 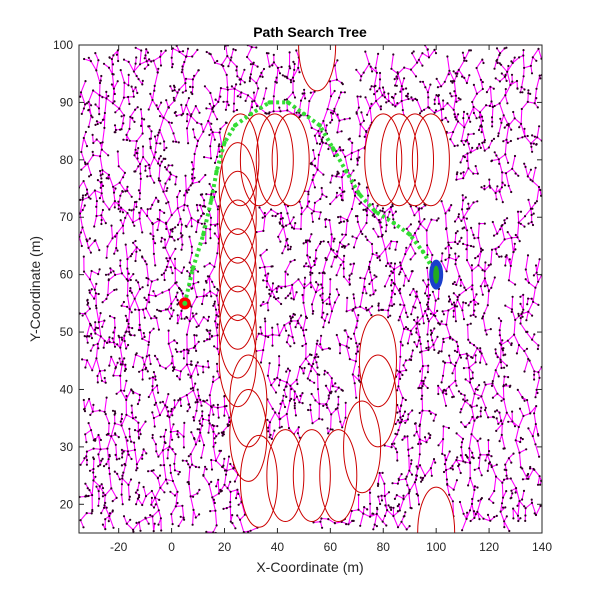 I want to click on x-tick-label: 0, so click(x=171, y=547).